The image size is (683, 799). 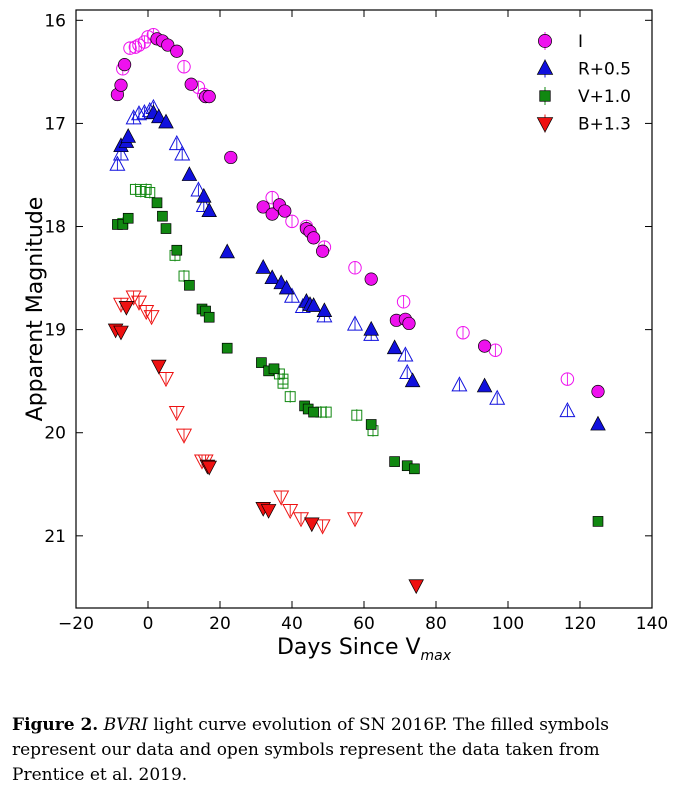 I want to click on y-axis-label: Apparent Magnitude, so click(x=35, y=309).